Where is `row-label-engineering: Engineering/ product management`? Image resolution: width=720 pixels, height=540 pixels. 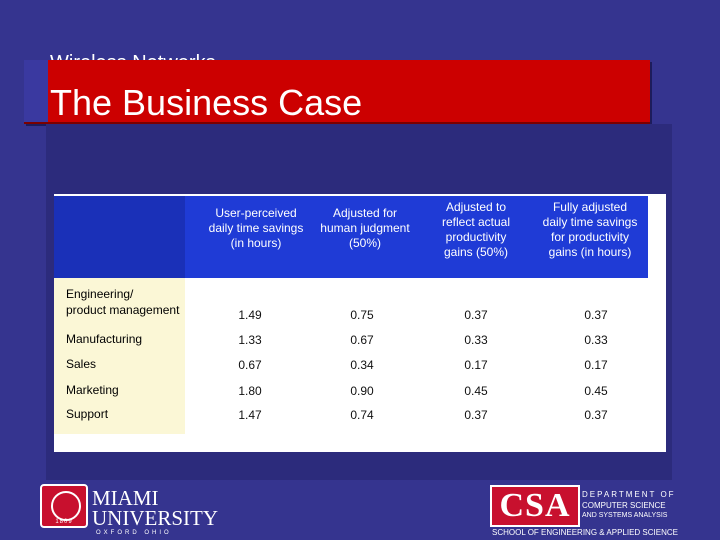
row-label-engineering: Engineering/ product management is located at coordinates (123, 302).